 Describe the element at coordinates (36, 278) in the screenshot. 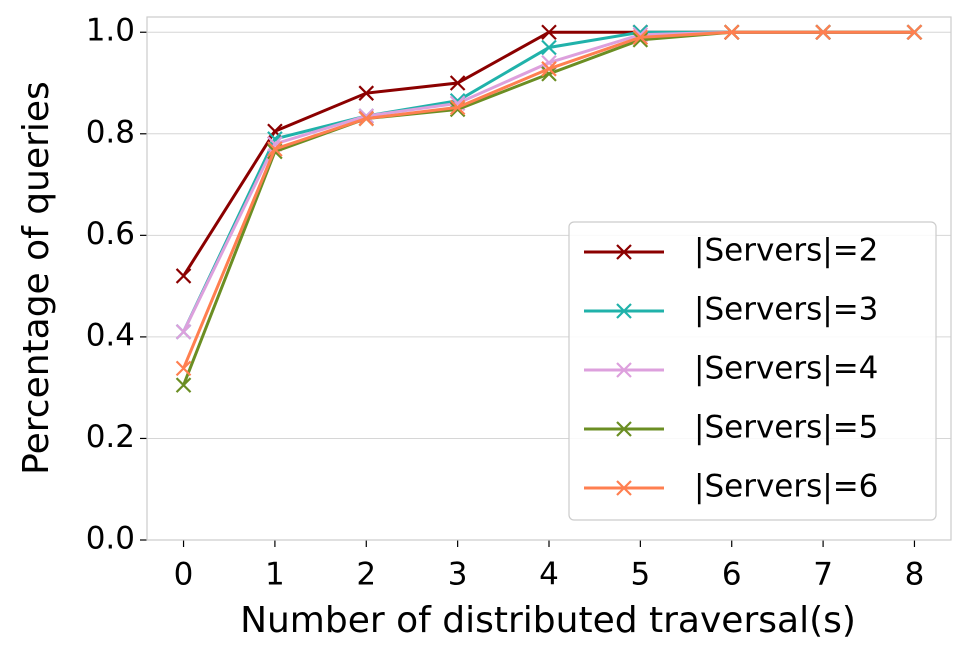

I see `y-axis-label: Percentage of queries` at that location.